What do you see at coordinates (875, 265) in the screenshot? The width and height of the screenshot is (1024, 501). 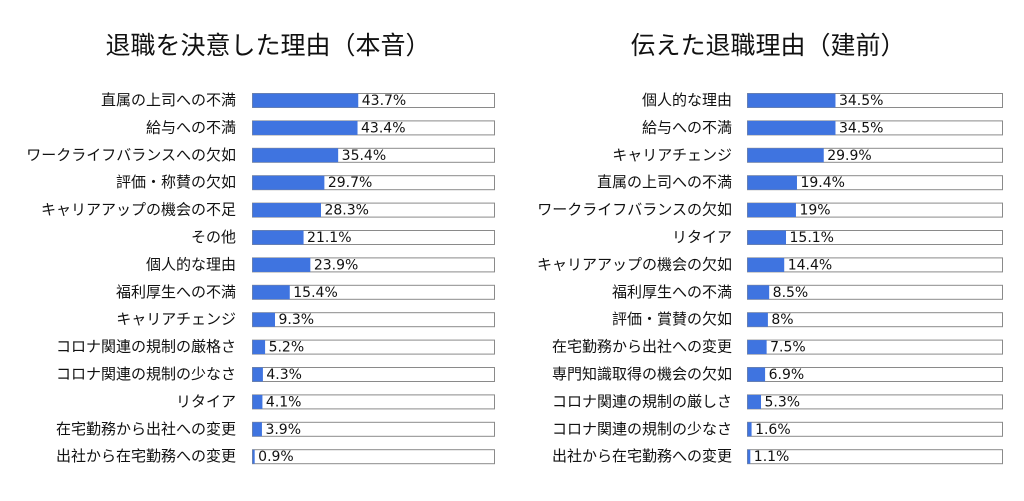 I see `bar-track` at bounding box center [875, 265].